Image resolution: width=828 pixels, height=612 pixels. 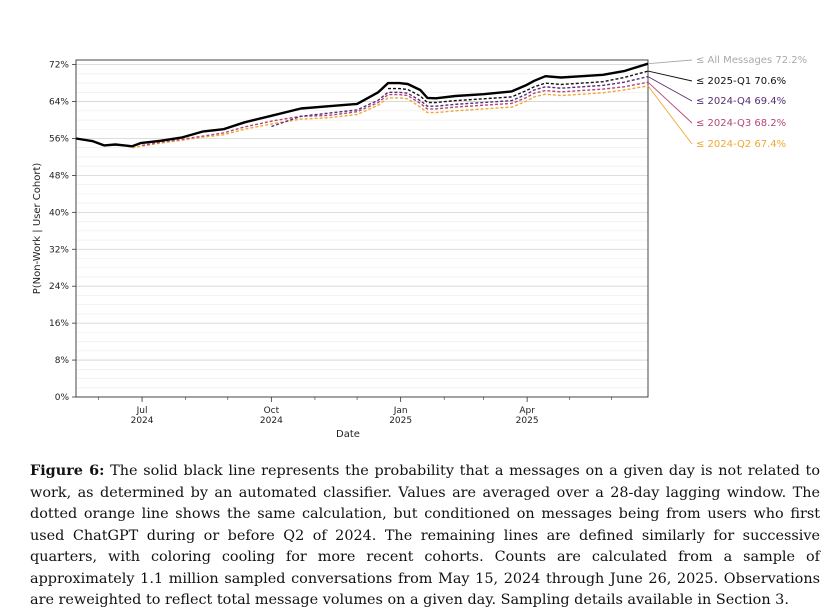 I want to click on caption-label: Figure 6:, so click(x=67, y=470).